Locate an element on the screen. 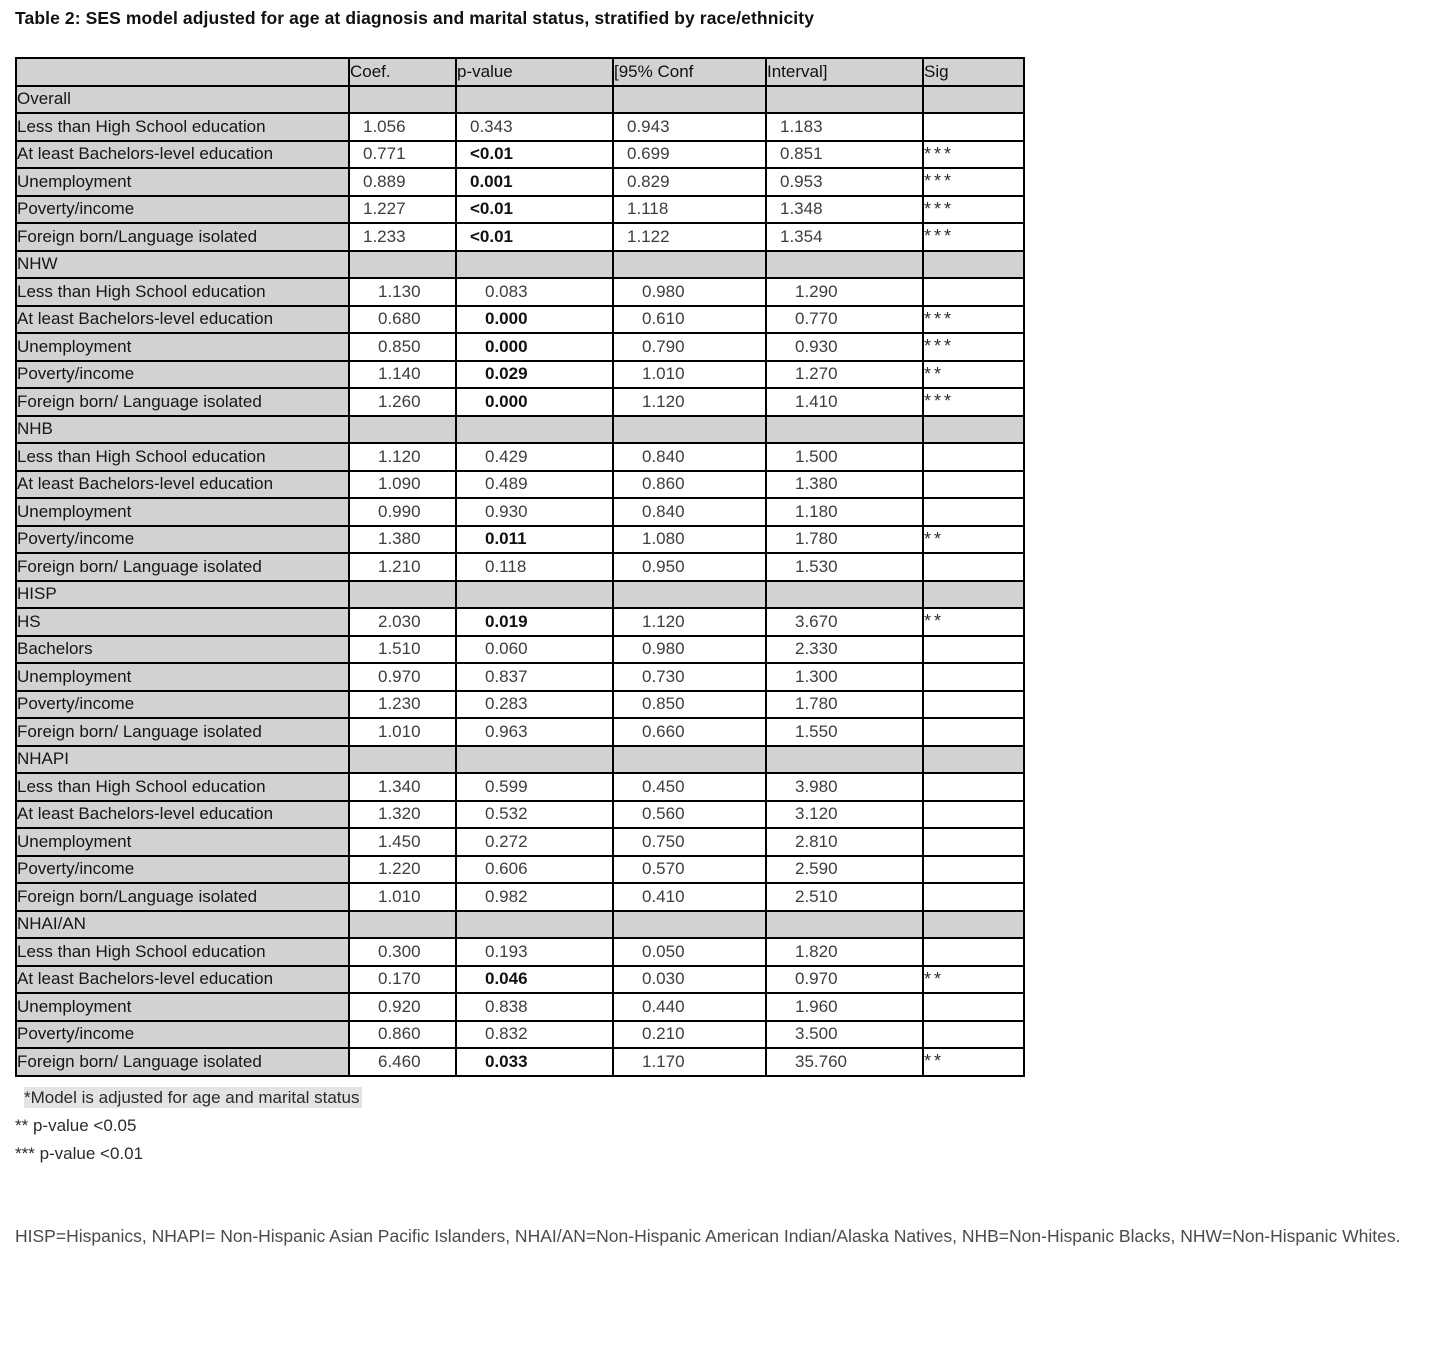 The width and height of the screenshot is (1445, 1346). row-label-cell: Foreign born/Language isolated is located at coordinates (182, 897).